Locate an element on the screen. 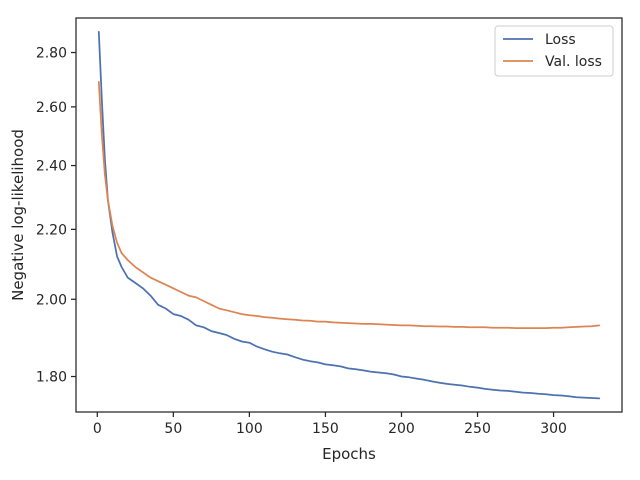  y-axis-label: Negative log-likelihood is located at coordinates (18, 215).